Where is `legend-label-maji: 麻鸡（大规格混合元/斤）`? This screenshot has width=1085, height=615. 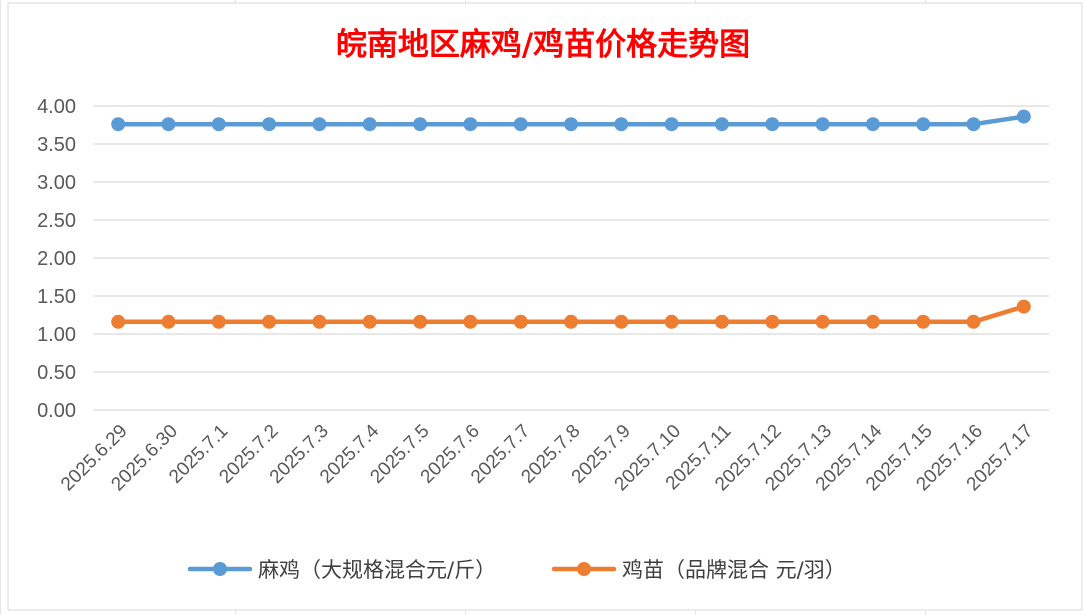 legend-label-maji: 麻鸡（大规格混合元/斤） is located at coordinates (377, 570).